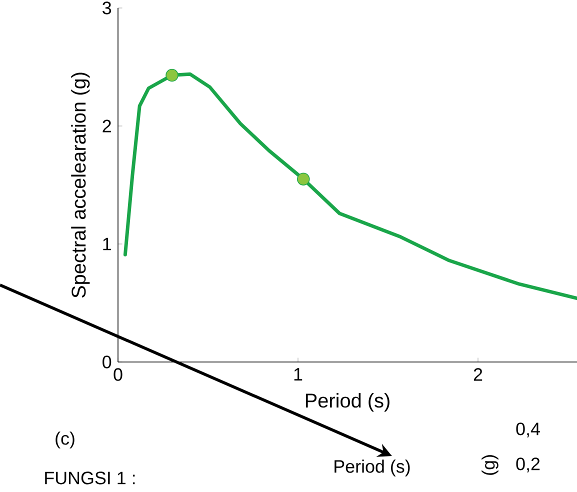  What do you see at coordinates (107, 244) in the screenshot?
I see `y-tick-label: 1` at bounding box center [107, 244].